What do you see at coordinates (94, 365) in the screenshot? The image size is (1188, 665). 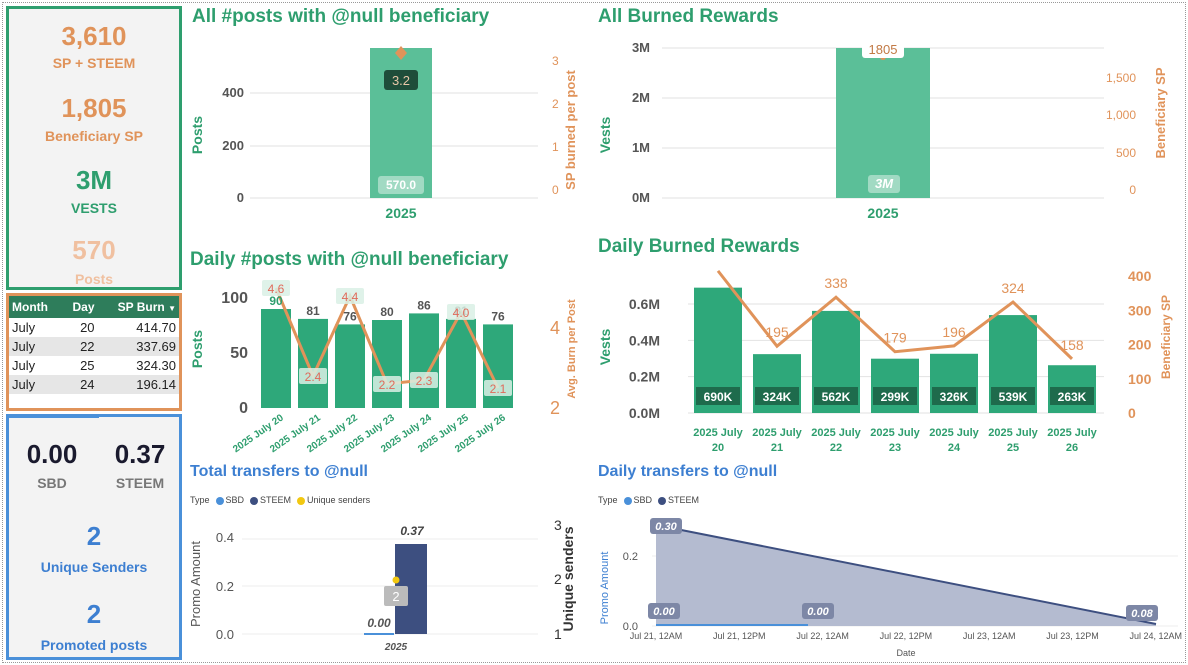 I see `table-row: July 25 324.30` at bounding box center [94, 365].